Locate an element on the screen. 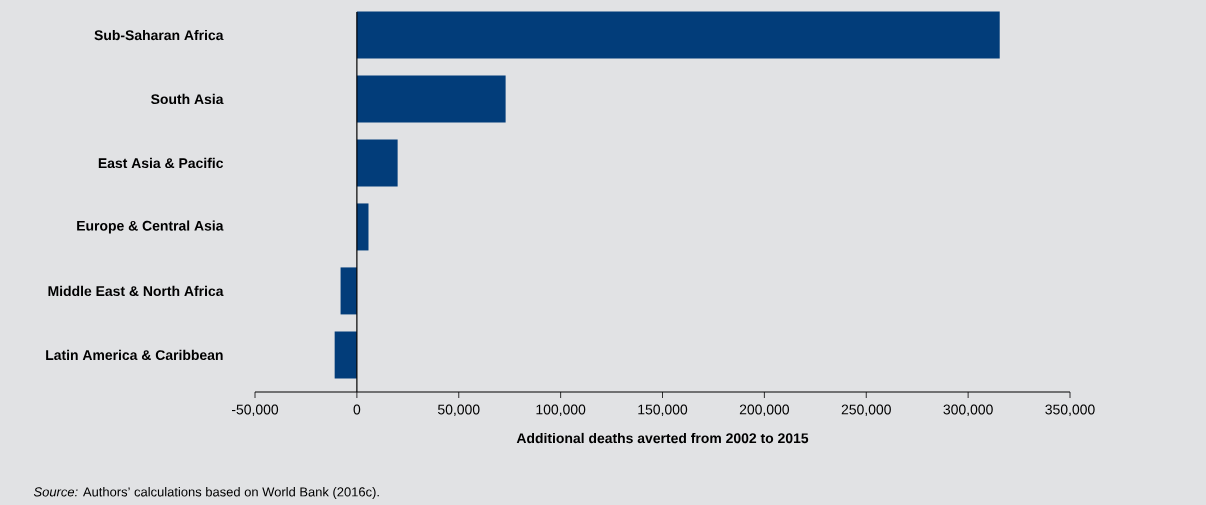  y-tick-label: Europe & Central Asia is located at coordinates (150, 227).